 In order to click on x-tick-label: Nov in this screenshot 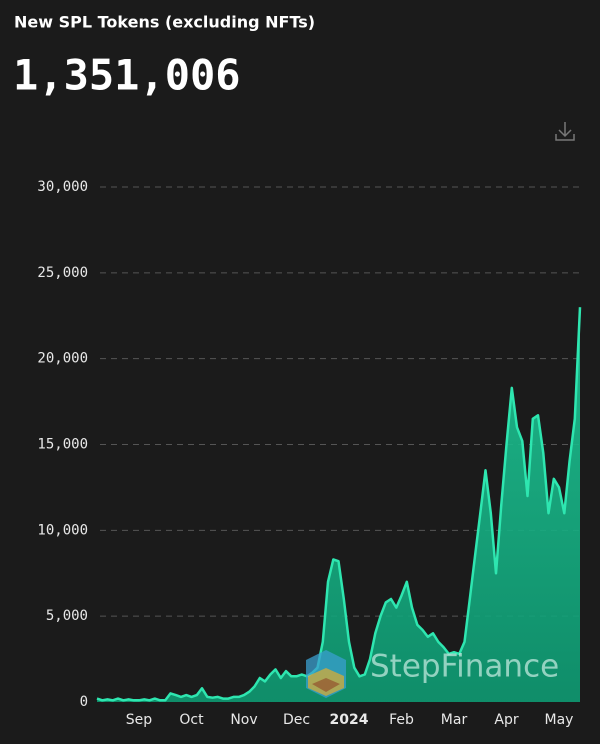, I will do `click(243, 720)`.